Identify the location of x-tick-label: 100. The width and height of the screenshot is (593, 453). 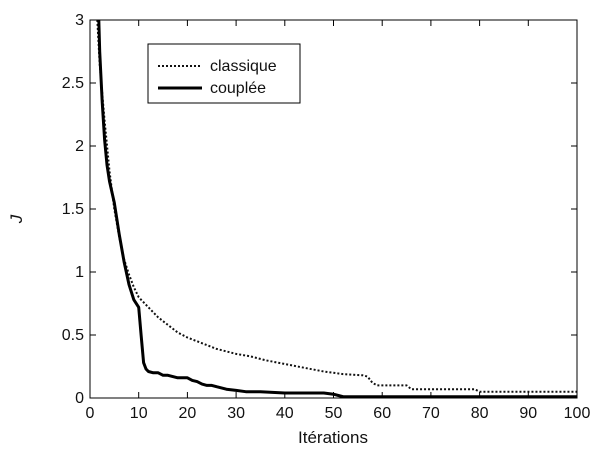
(577, 413).